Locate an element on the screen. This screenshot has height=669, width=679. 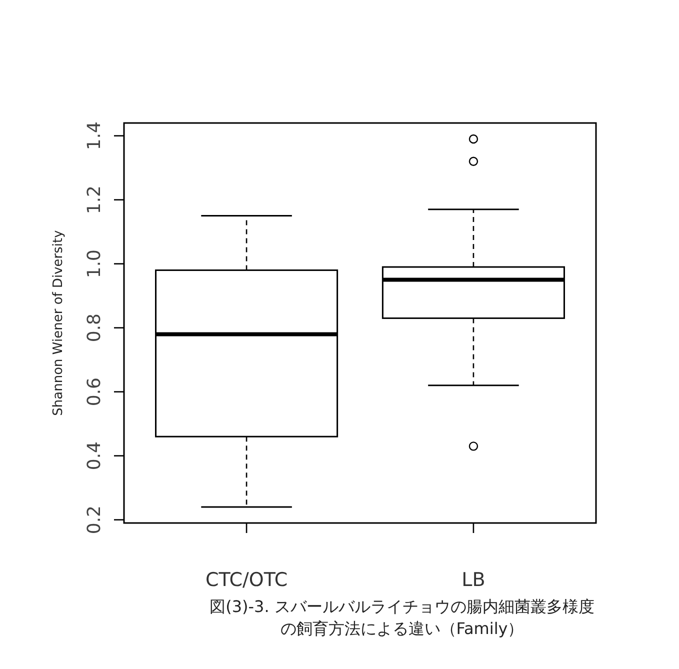
x-tick-label: CTC/OTC is located at coordinates (246, 580).